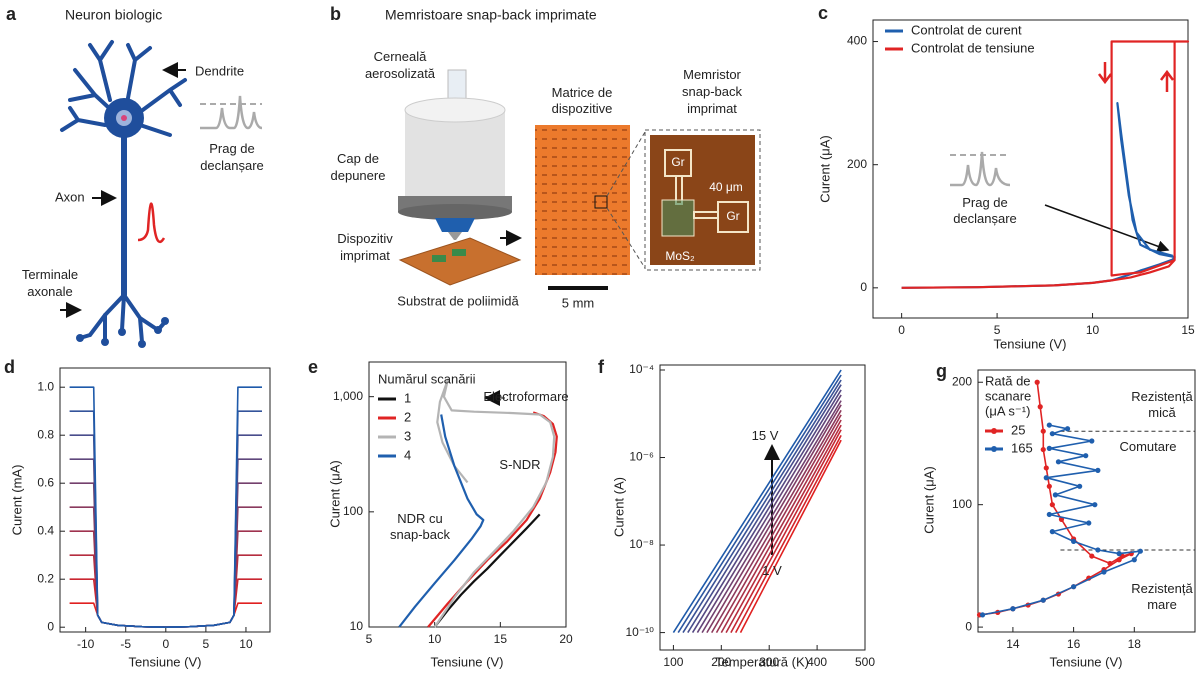 This screenshot has height=676, width=1200. I want to click on x-axis-title: Temperatură (K), so click(762, 661).